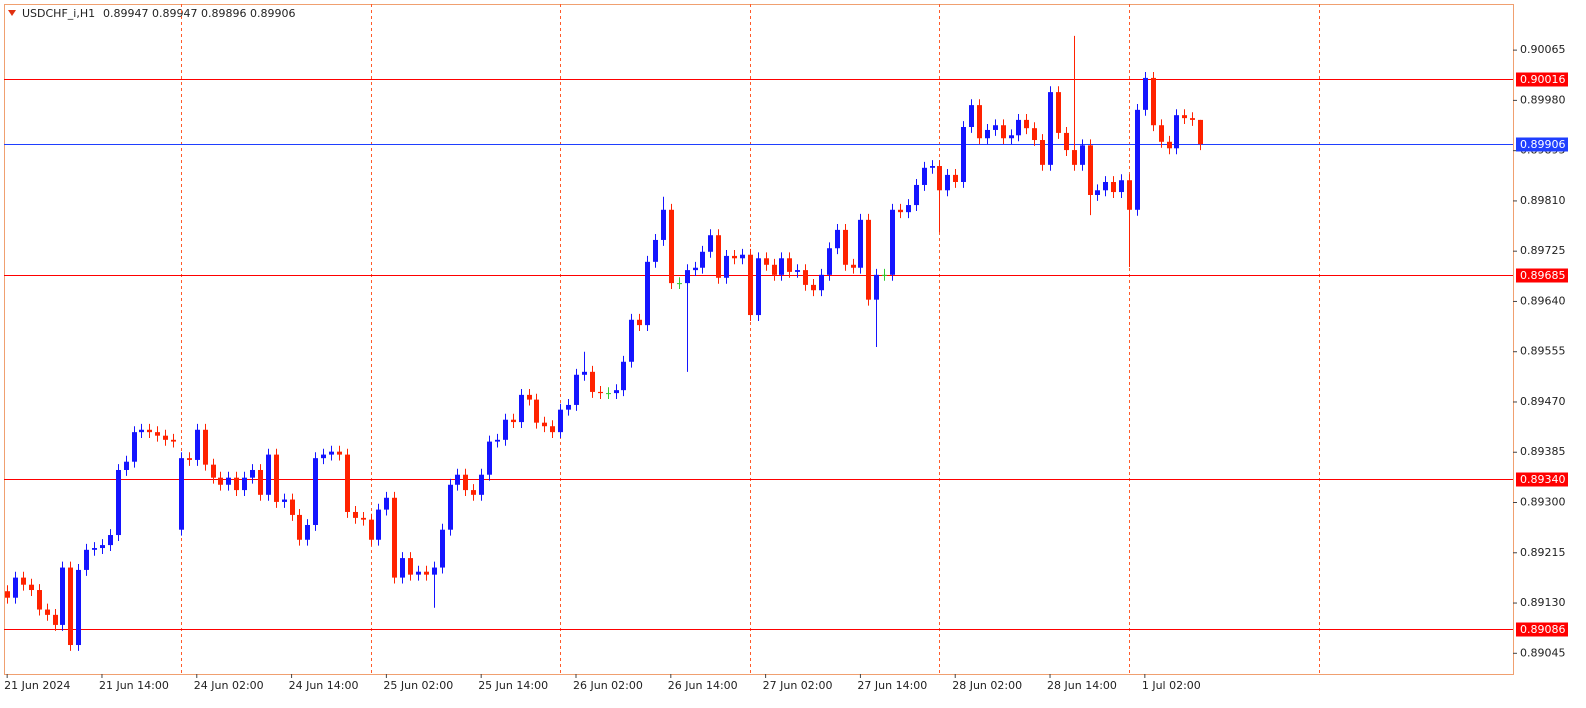 This screenshot has height=708, width=1586. What do you see at coordinates (229, 685) in the screenshot?
I see `x-tick-label: 24 Jun 02:00` at bounding box center [229, 685].